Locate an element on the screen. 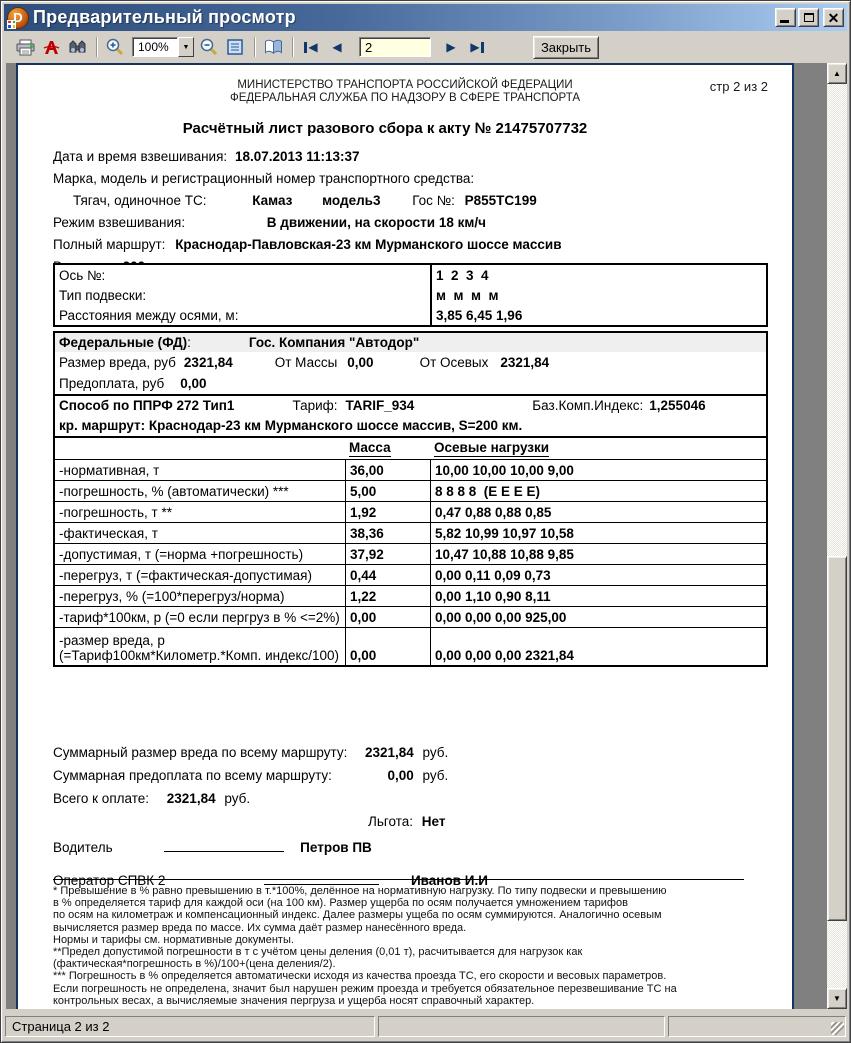 The height and width of the screenshot is (1043, 851). benefit-label: Льгота: is located at coordinates (391, 821).